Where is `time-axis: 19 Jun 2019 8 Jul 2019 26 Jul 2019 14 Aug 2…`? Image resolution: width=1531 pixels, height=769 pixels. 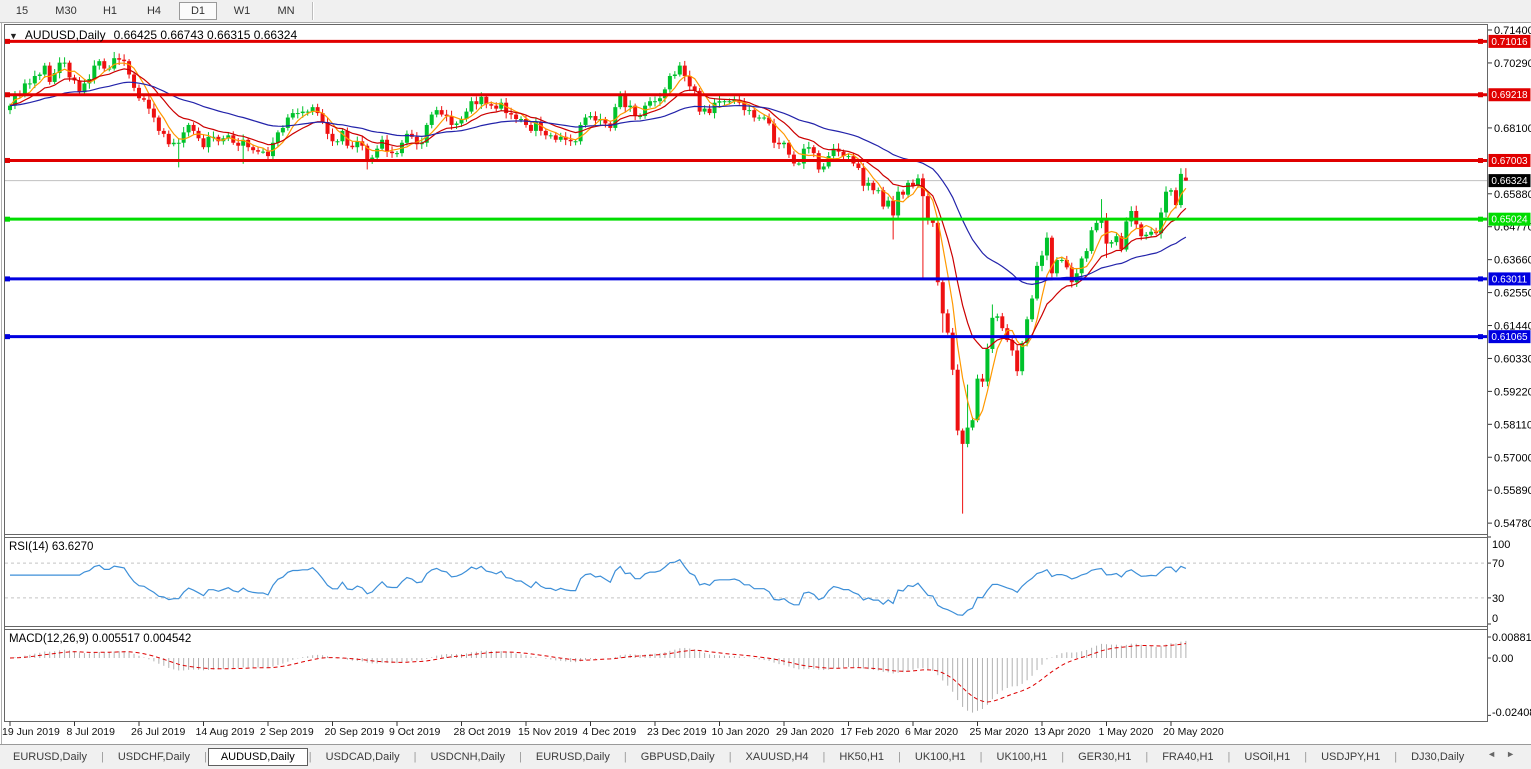
time-axis: 19 Jun 2019 8 Jul 2019 26 Jul 2019 14 Aug 2… is located at coordinates (613, 729).